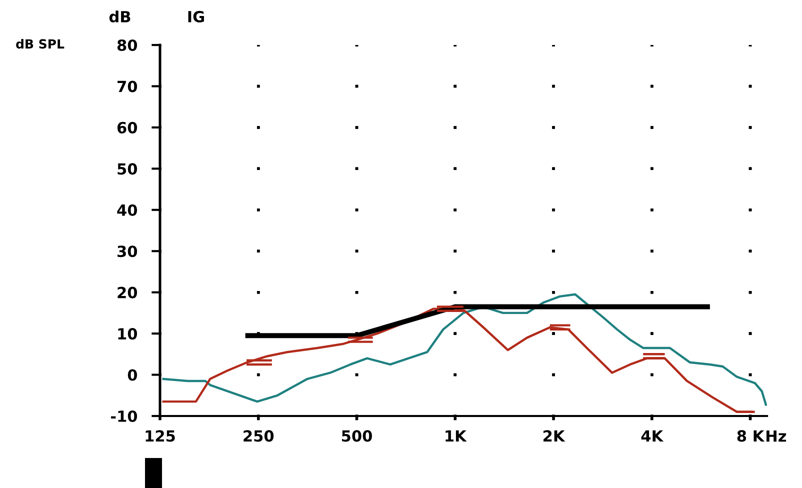 This screenshot has height=488, width=802. I want to click on y-tick-label: 80, so click(127, 45).